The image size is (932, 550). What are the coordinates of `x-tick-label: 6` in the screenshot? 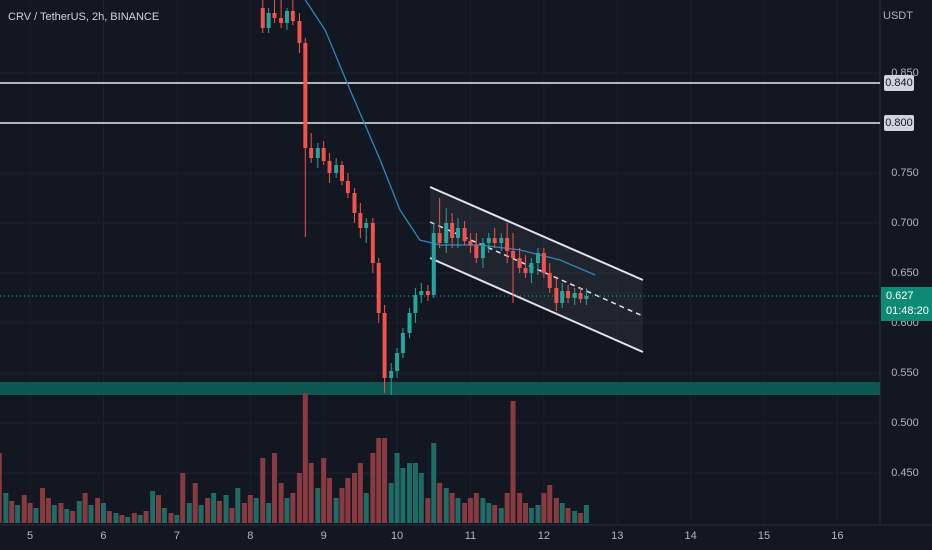 It's located at (103, 536).